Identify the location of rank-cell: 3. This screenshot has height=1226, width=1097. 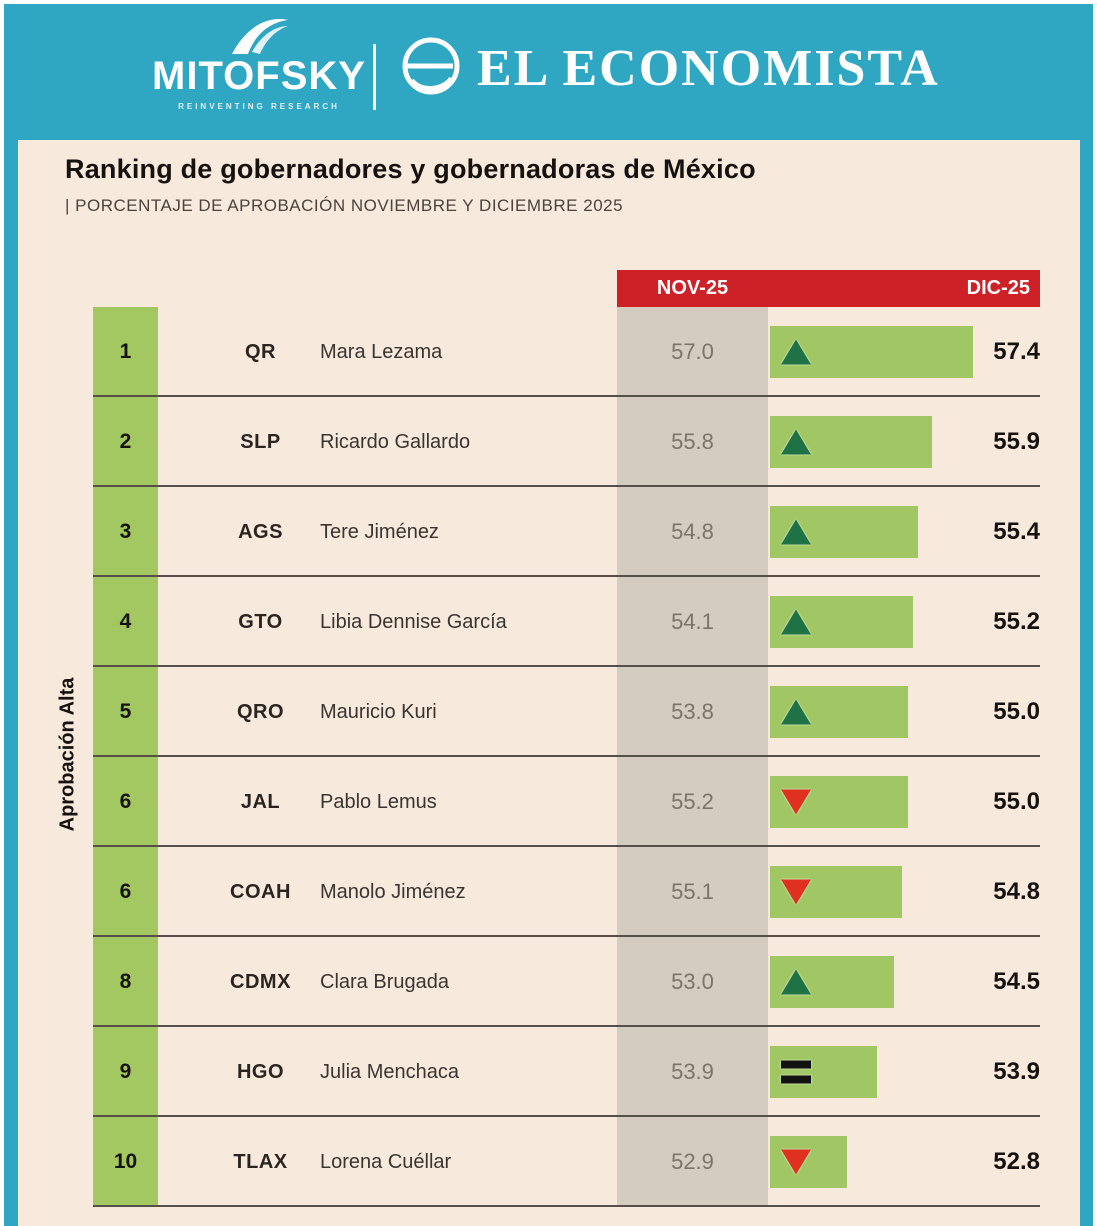
(125, 531).